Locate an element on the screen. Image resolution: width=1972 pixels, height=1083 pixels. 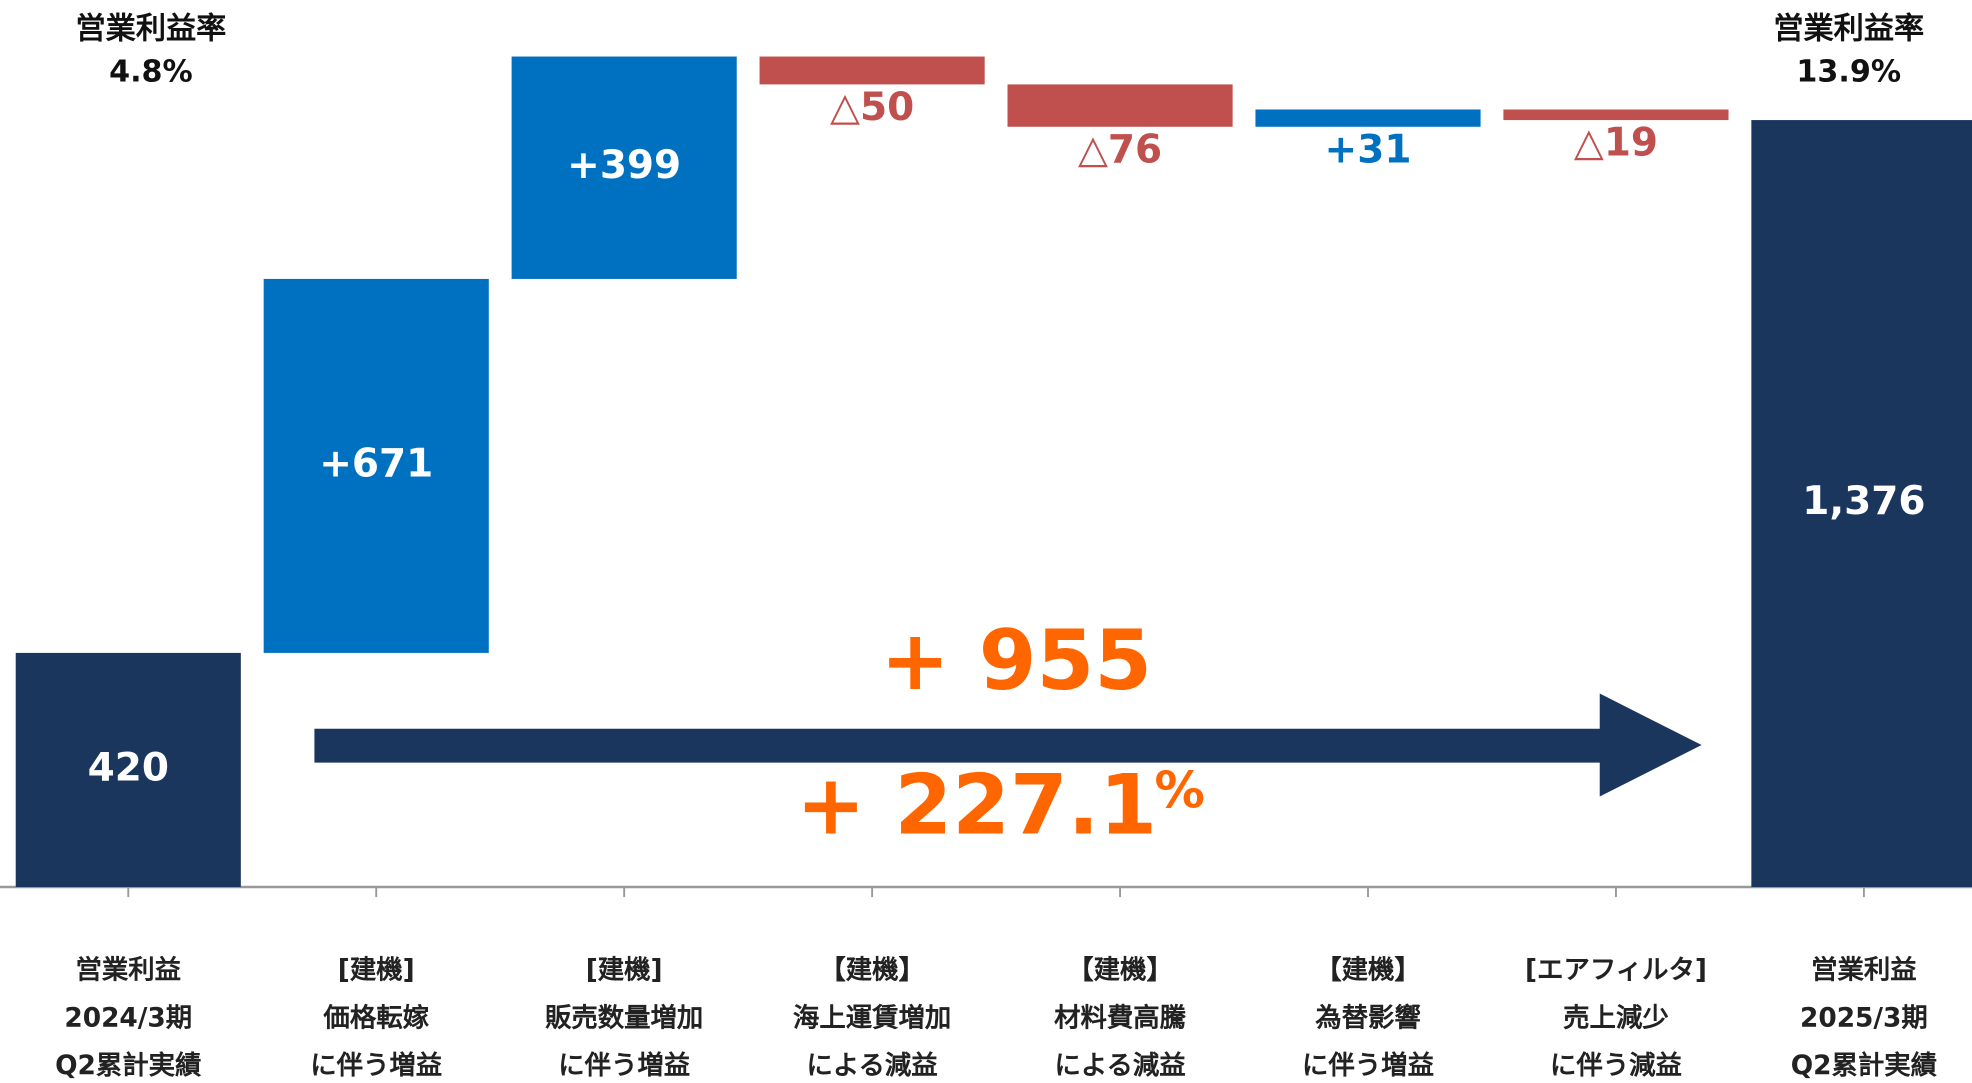
value-label: +671 is located at coordinates (376, 463).